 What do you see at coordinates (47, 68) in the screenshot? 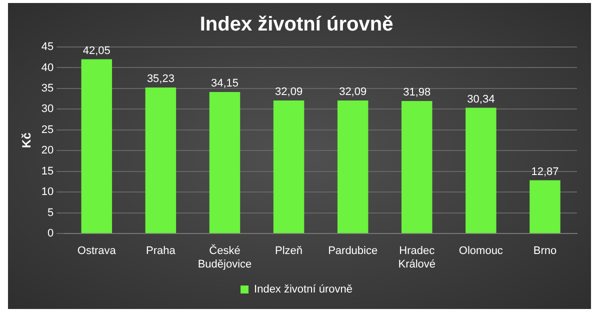
I see `y-tick-label: 40` at bounding box center [47, 68].